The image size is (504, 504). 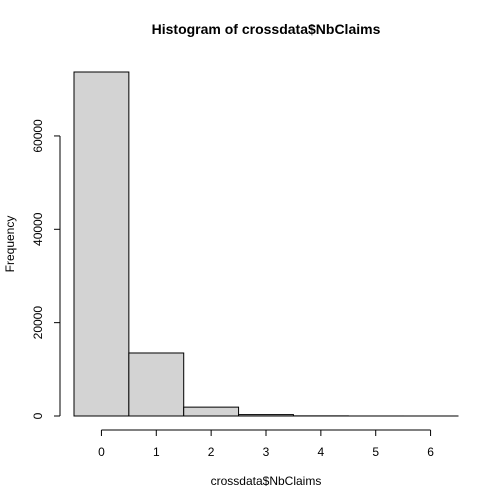 I want to click on y-axis: 0 20000 40000 60000, so click(x=46, y=269).